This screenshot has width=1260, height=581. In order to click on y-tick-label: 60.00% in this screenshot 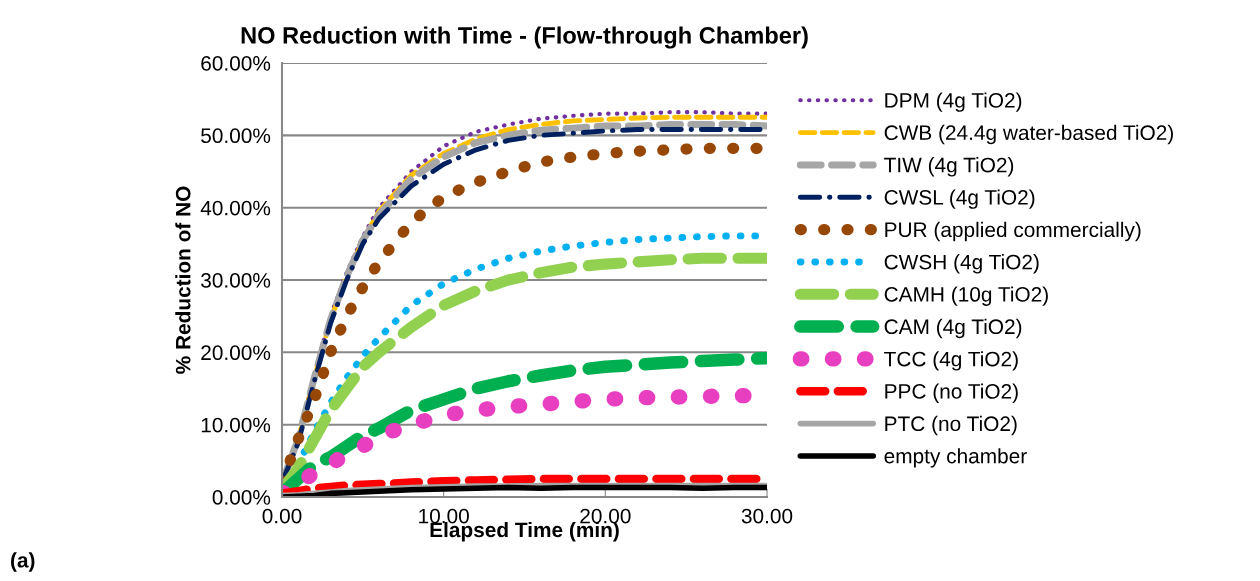, I will do `click(236, 63)`.